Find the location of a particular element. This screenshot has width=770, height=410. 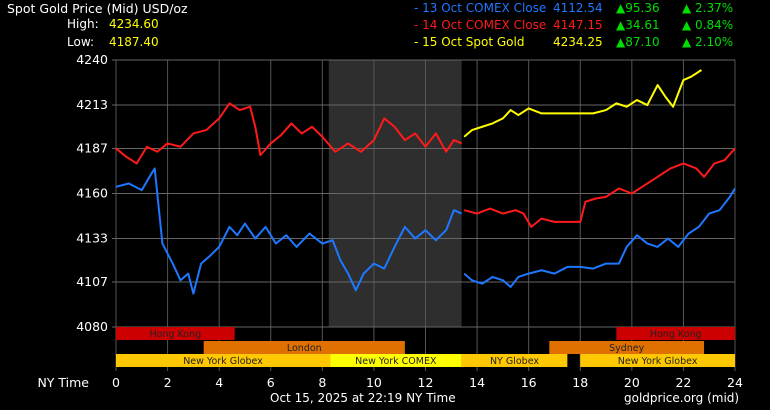

legend-change: ▲34.61 is located at coordinates (638, 25).